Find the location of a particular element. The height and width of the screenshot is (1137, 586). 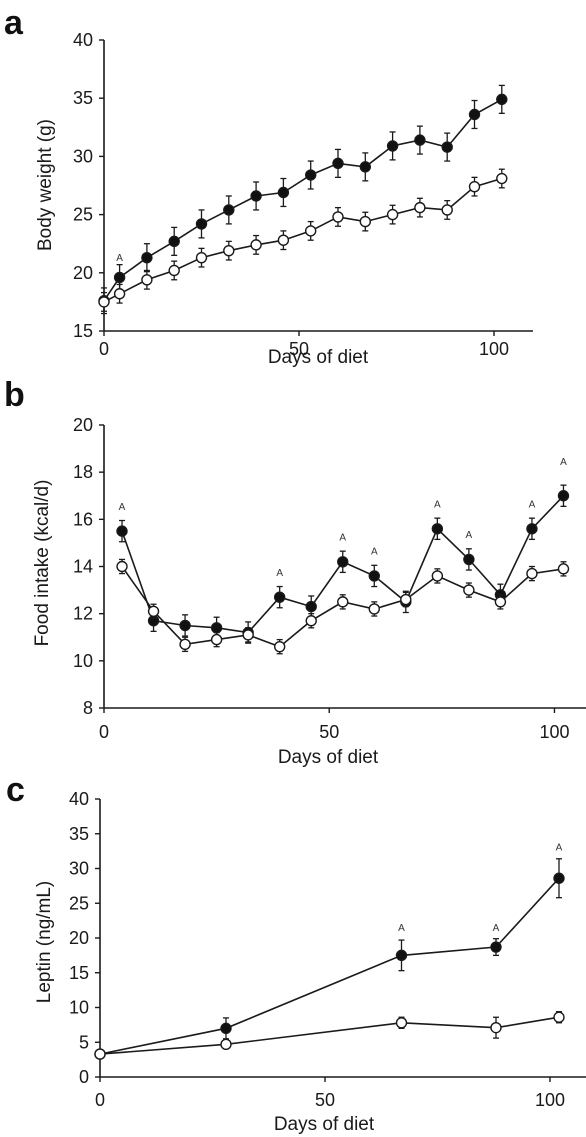

a-y-tick-label: 35 is located at coordinates (83, 98).